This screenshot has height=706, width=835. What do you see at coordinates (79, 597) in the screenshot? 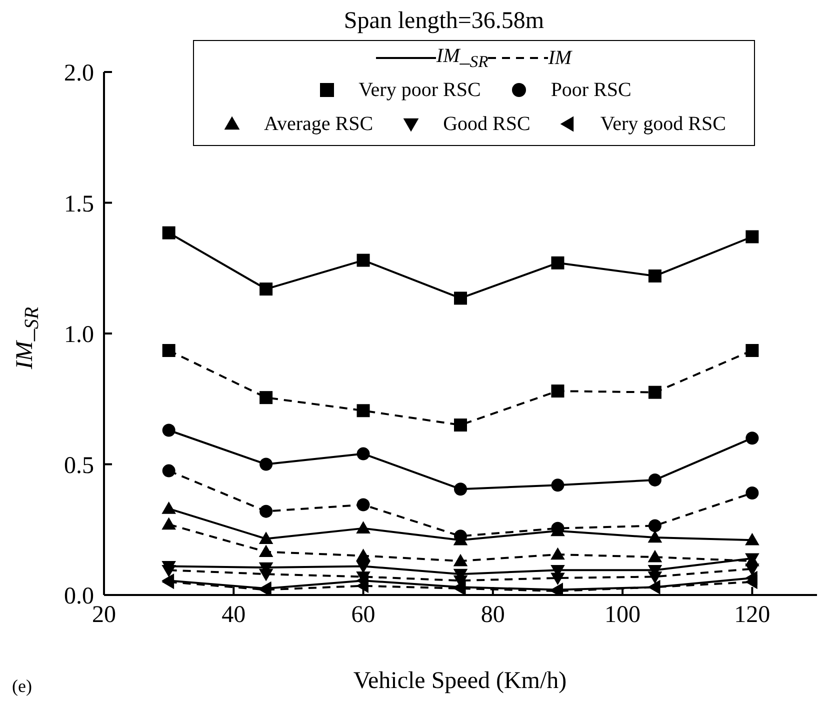
I see `y-tick-label: 0.0` at bounding box center [79, 597].